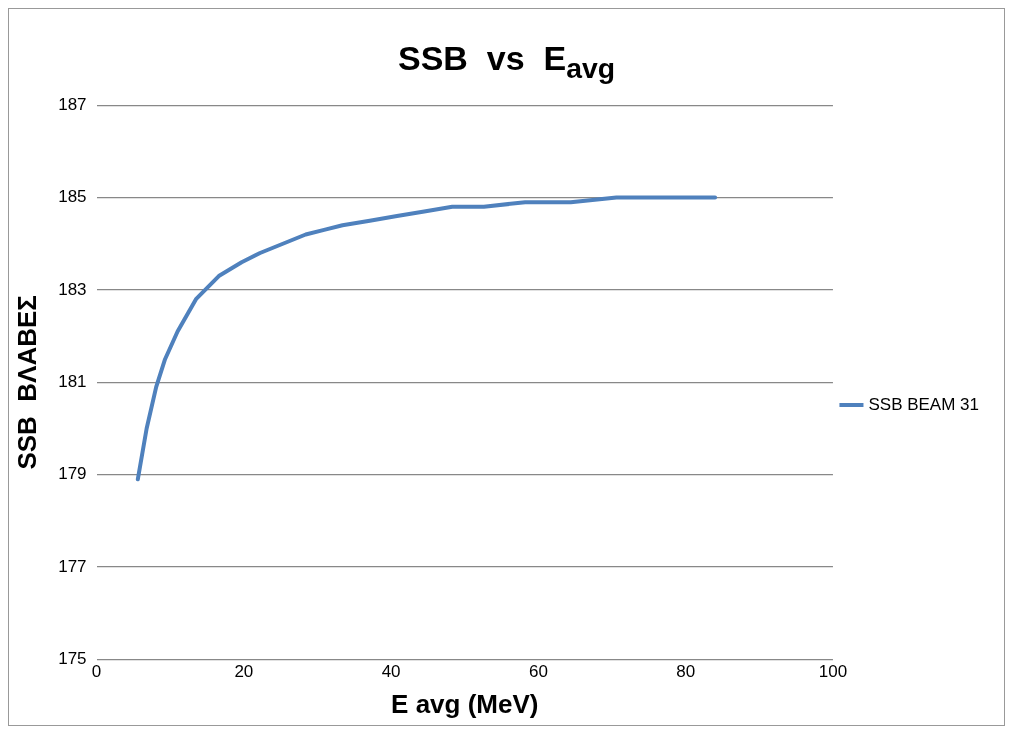 The width and height of the screenshot is (1013, 736). I want to click on x-tick-label: 60, so click(538, 672).